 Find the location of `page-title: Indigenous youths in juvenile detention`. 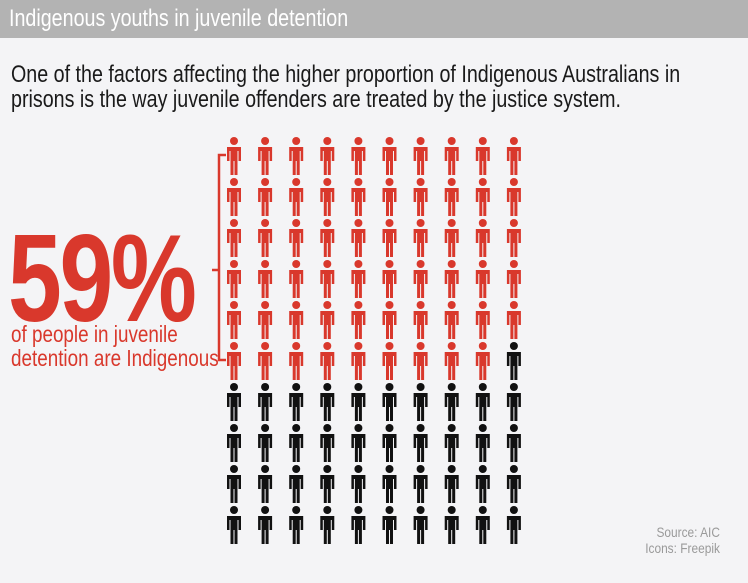

page-title: Indigenous youths in juvenile detention is located at coordinates (179, 18).